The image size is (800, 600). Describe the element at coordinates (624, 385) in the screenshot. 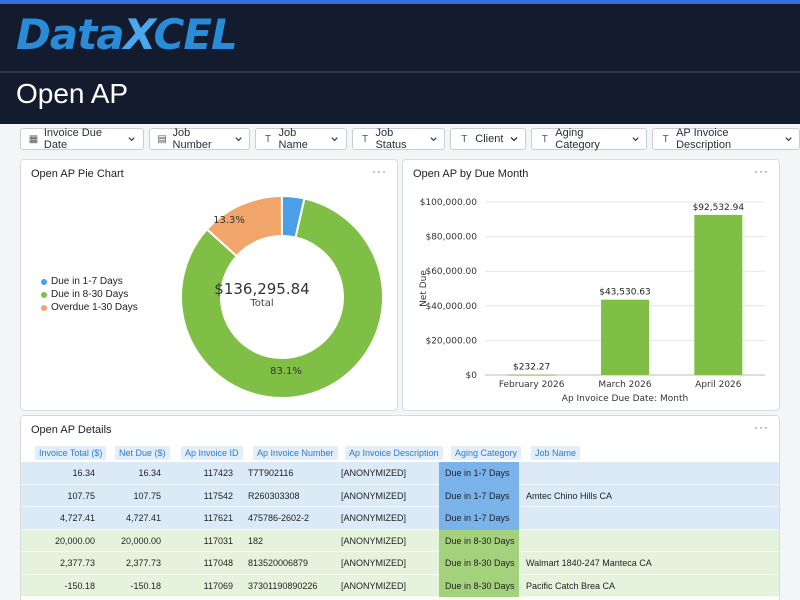

I see `x-tick-label: March 2026` at that location.